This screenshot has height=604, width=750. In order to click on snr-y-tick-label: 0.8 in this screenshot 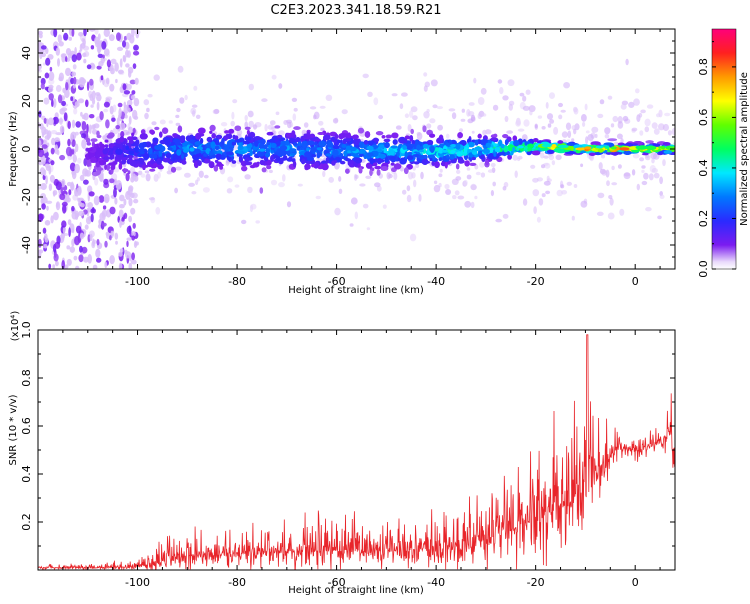, I will do `click(26, 378)`.